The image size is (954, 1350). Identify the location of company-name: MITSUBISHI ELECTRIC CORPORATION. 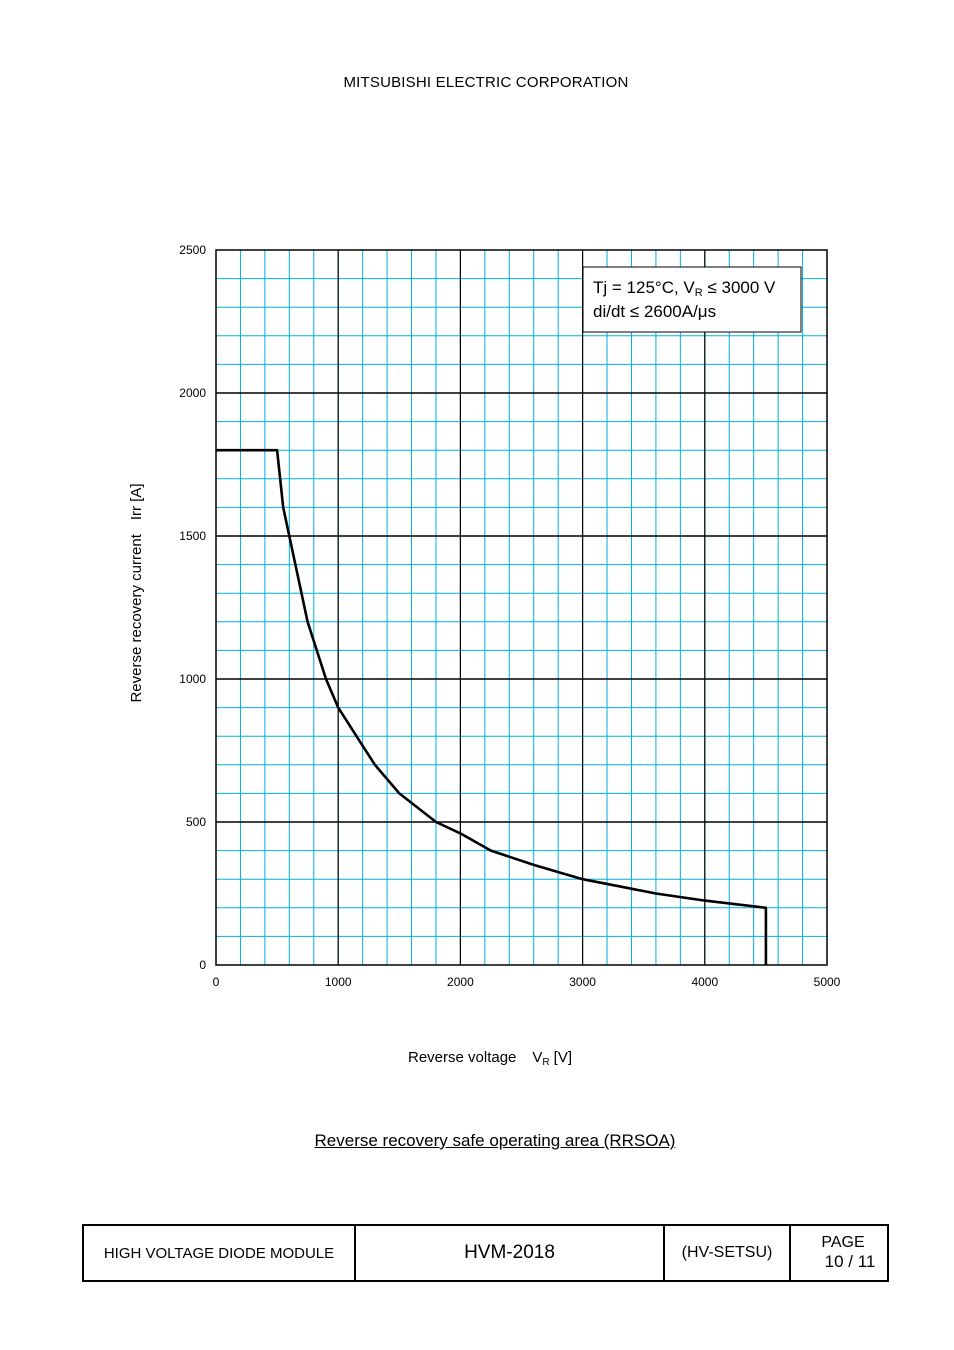
(486, 82).